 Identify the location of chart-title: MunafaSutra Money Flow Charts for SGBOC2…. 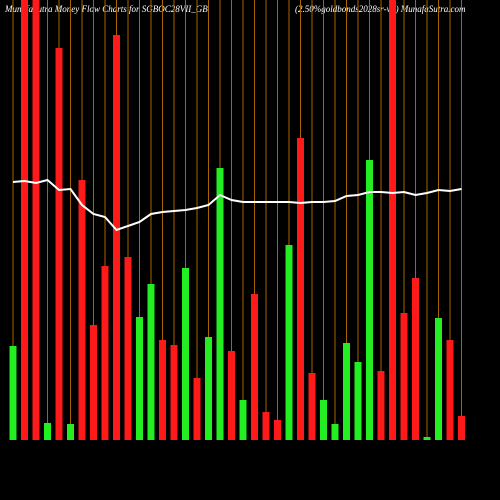
(106, 9).